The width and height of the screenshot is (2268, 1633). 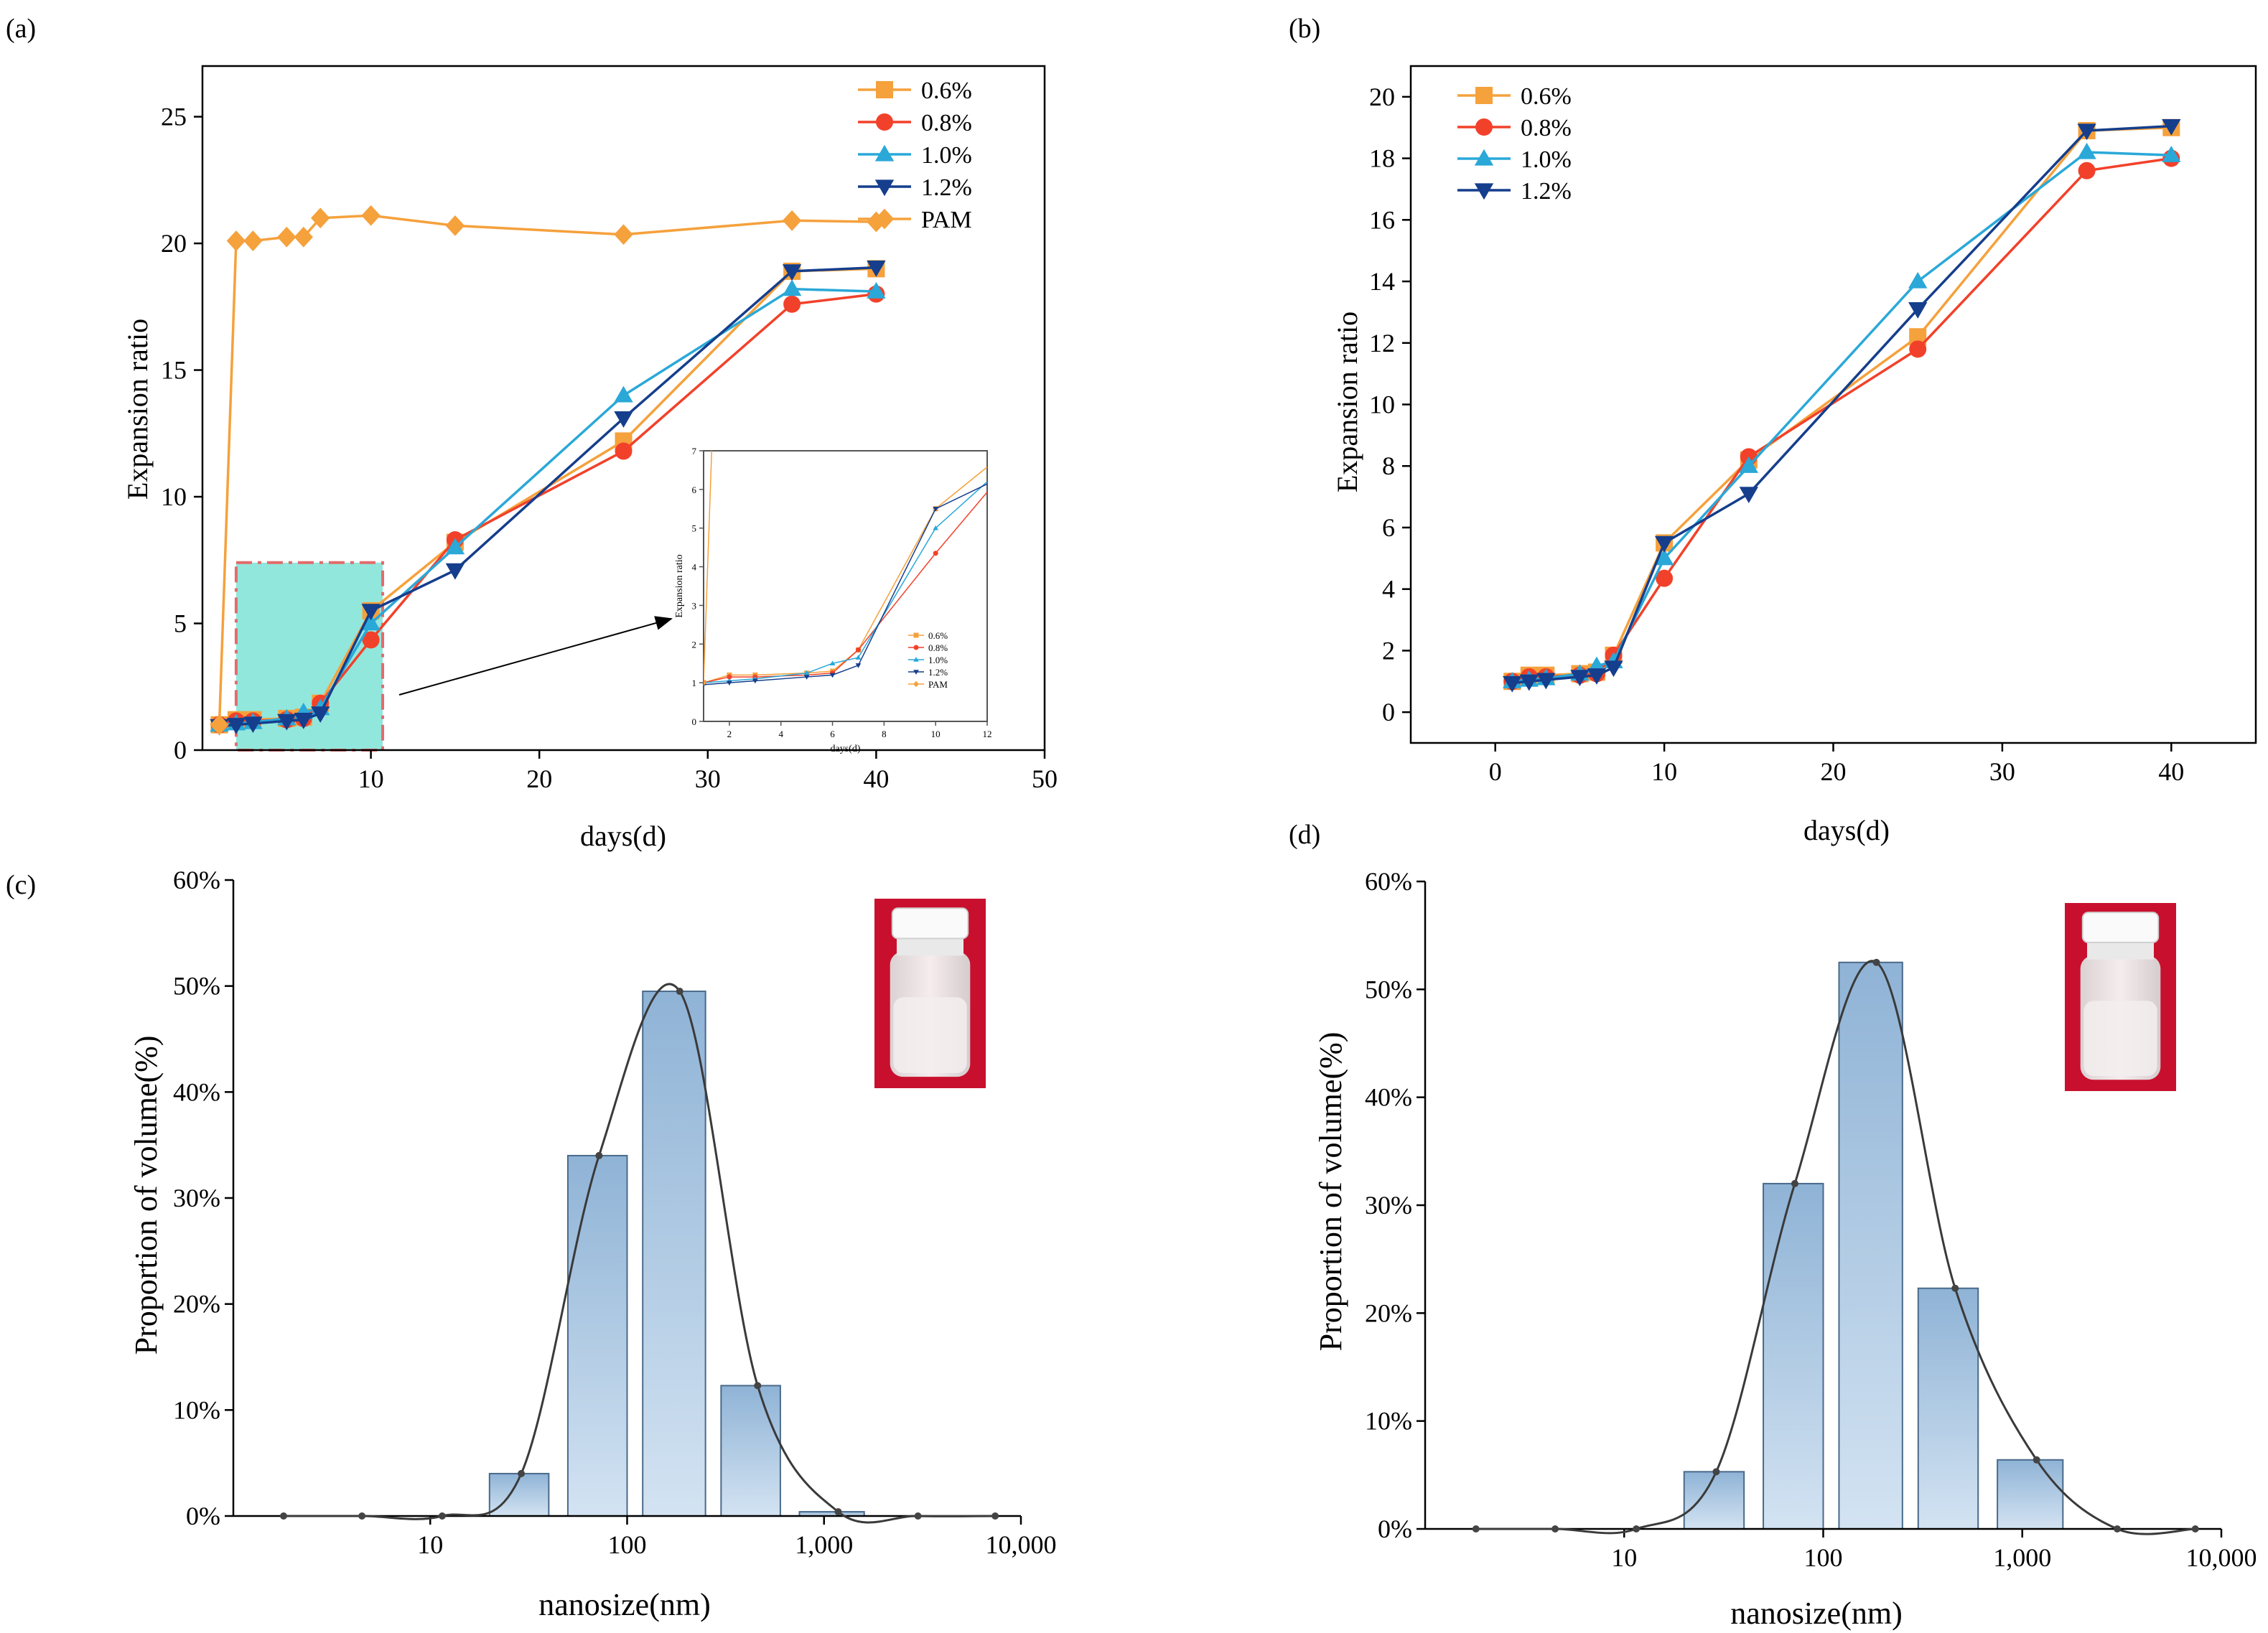 What do you see at coordinates (1546, 159) in the screenshot?
I see `legend-label: 1.0%` at bounding box center [1546, 159].